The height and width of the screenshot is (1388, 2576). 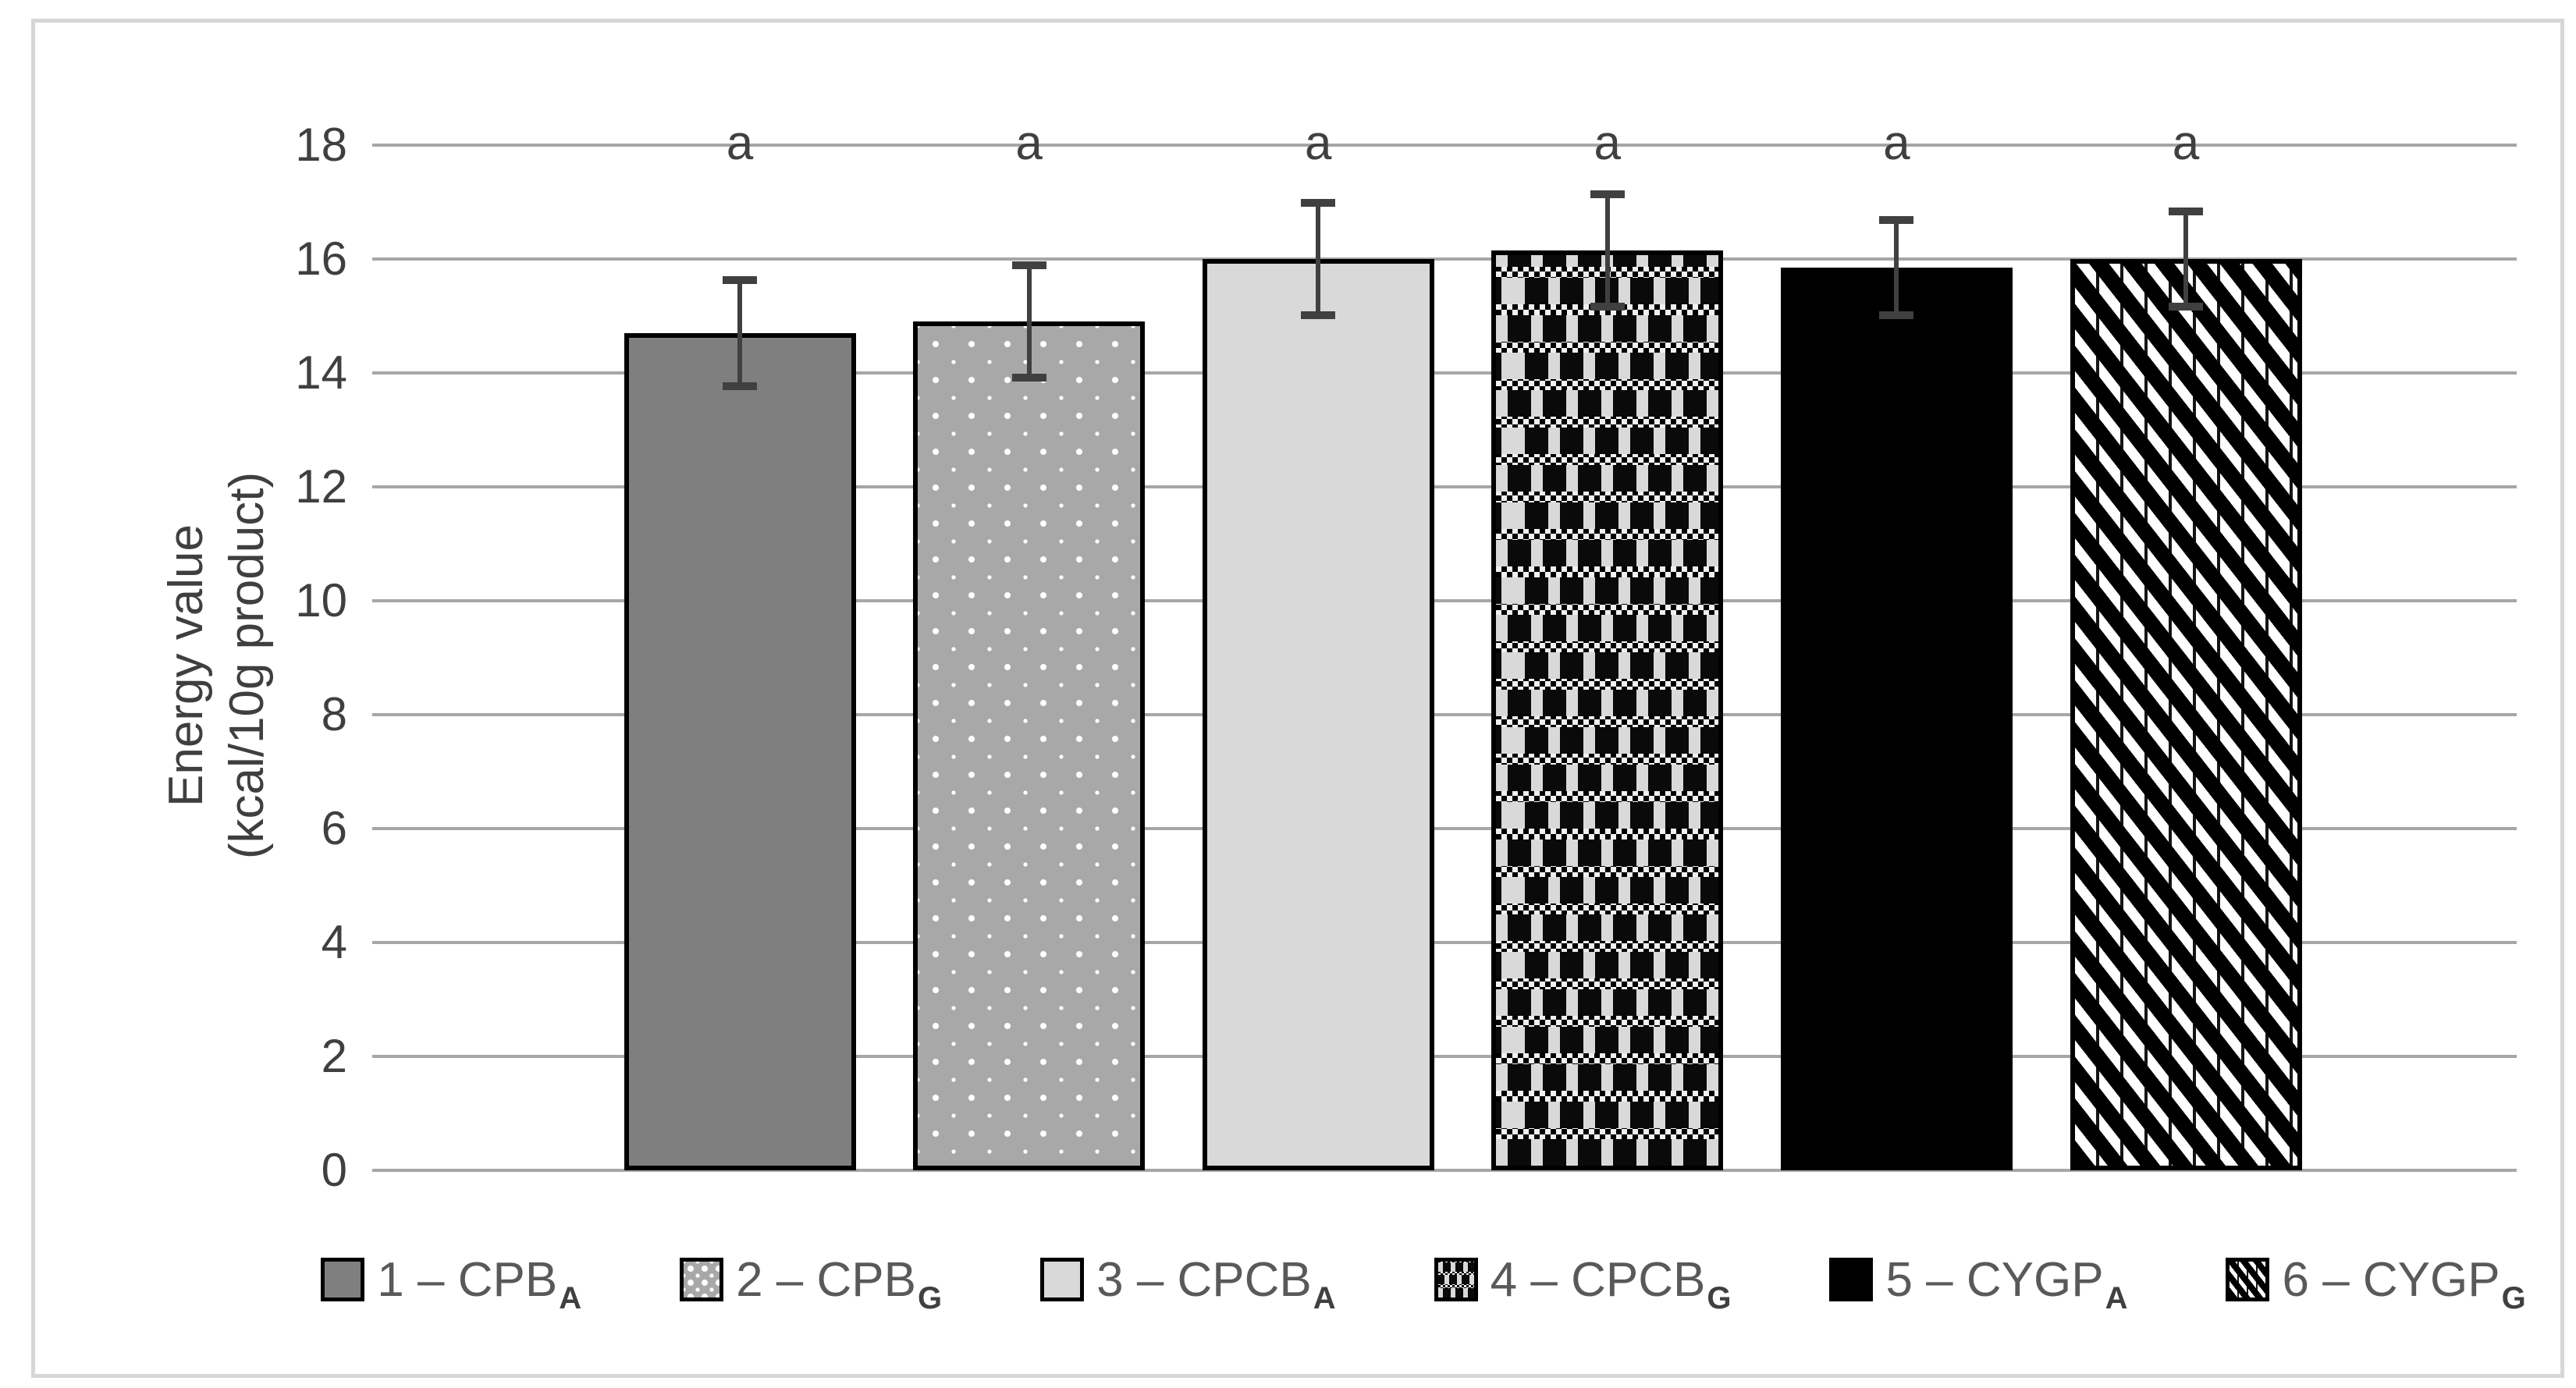 What do you see at coordinates (1896, 143) in the screenshot?
I see `significance-letter-5: a` at bounding box center [1896, 143].